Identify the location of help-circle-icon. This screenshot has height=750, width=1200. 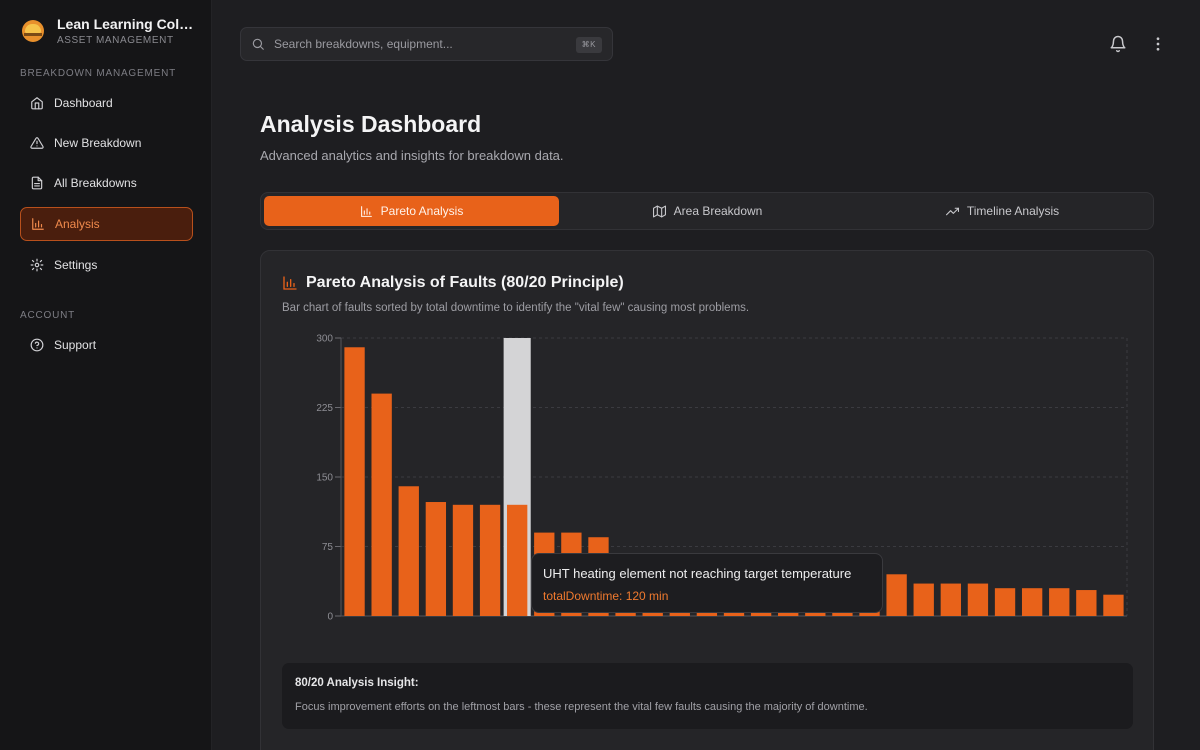
(37, 345).